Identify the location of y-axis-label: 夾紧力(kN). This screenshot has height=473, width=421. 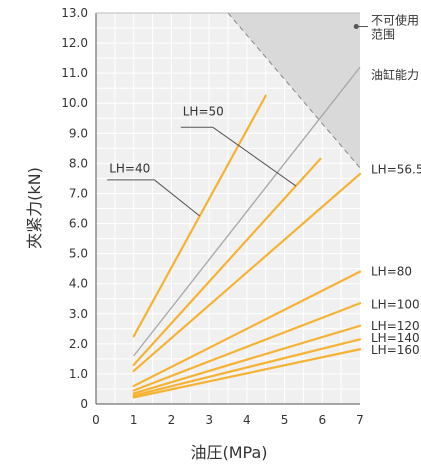
(34, 208).